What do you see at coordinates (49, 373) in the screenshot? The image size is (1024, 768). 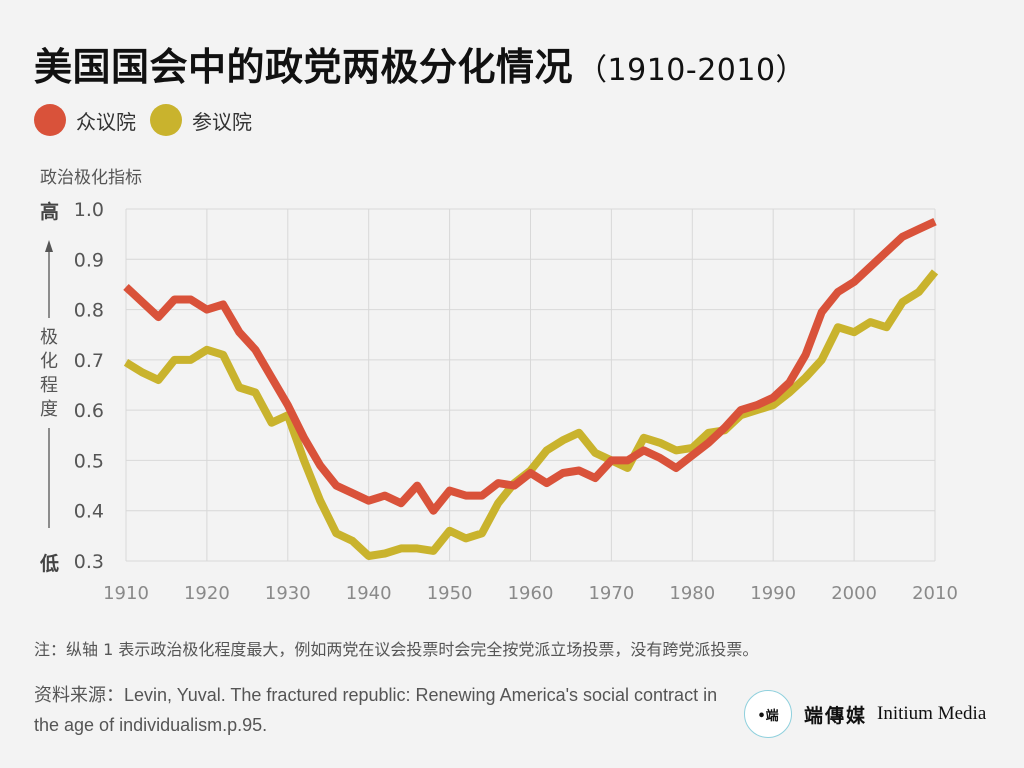 I see `y-axis-vertical-label: 极化程度` at bounding box center [49, 373].